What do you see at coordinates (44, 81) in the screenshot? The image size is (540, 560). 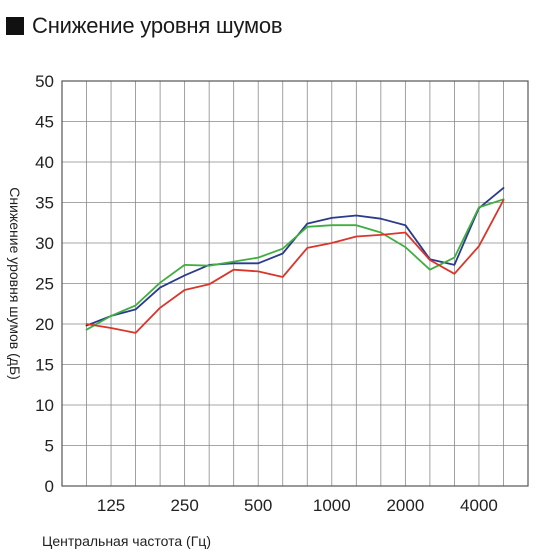 I see `y-tick-label: 50` at bounding box center [44, 81].